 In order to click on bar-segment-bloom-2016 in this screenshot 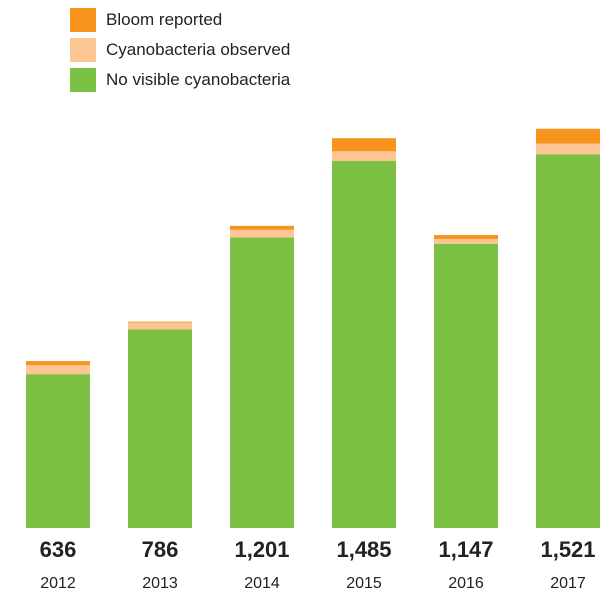, I will do `click(466, 237)`.